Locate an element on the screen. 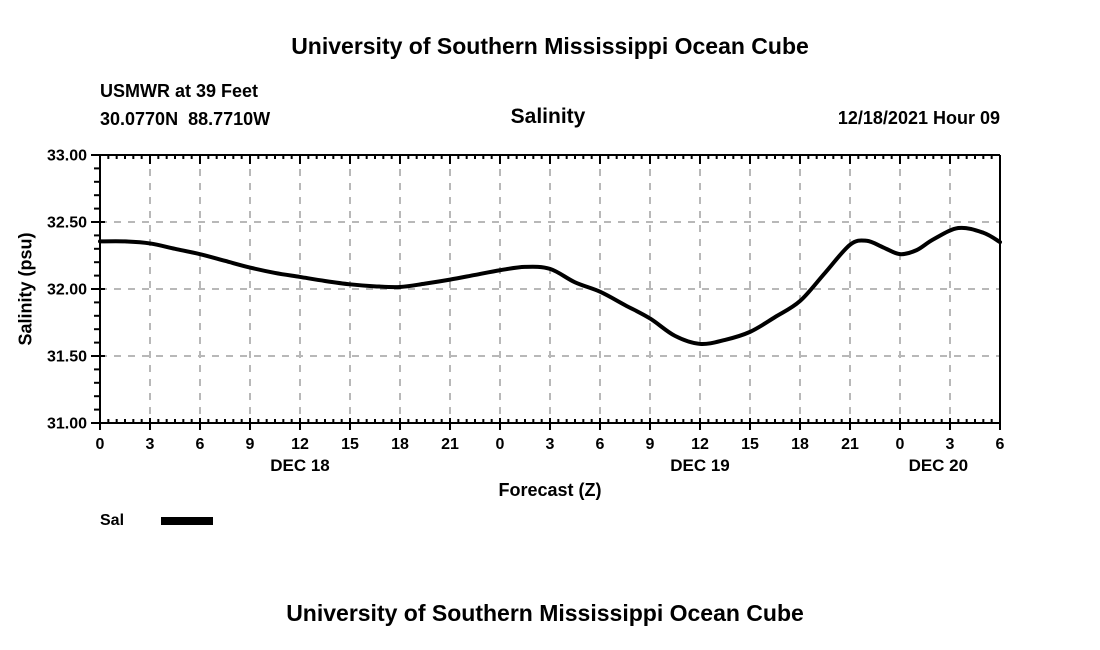  x-axis-title: Forecast (Z) is located at coordinates (550, 490).